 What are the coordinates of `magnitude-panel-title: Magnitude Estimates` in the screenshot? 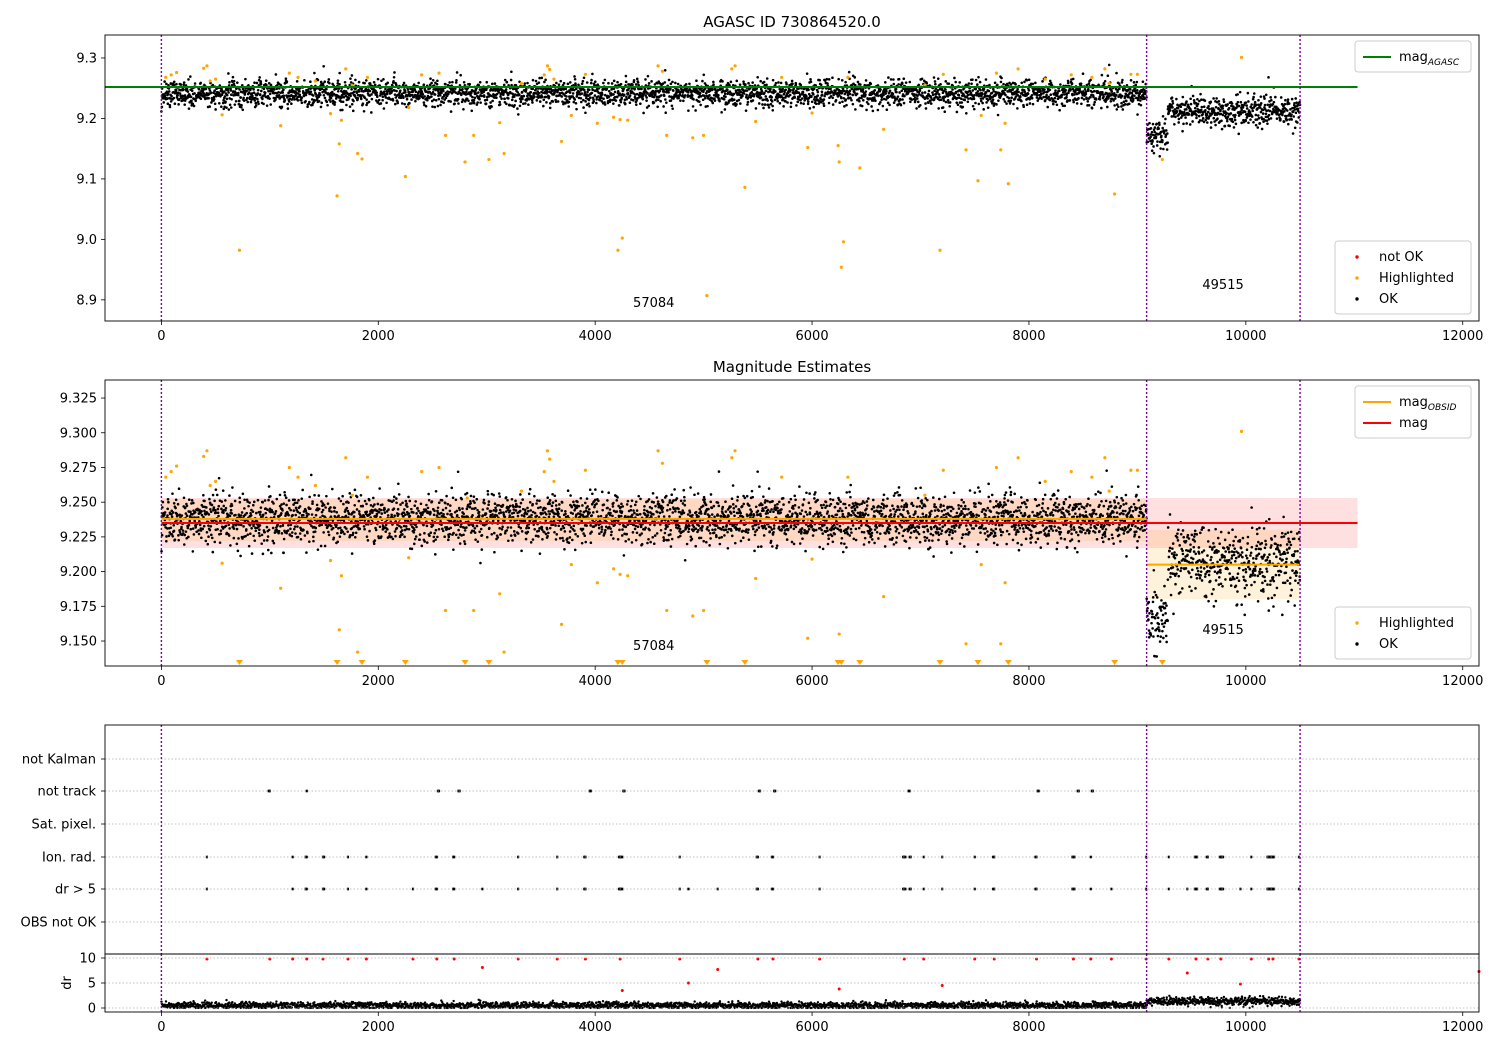 It's located at (792, 367).